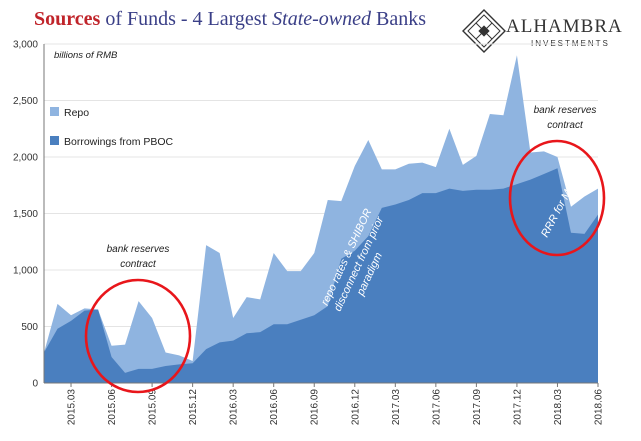  What do you see at coordinates (29, 327) in the screenshot?
I see `y-tick-label: 500` at bounding box center [29, 327].